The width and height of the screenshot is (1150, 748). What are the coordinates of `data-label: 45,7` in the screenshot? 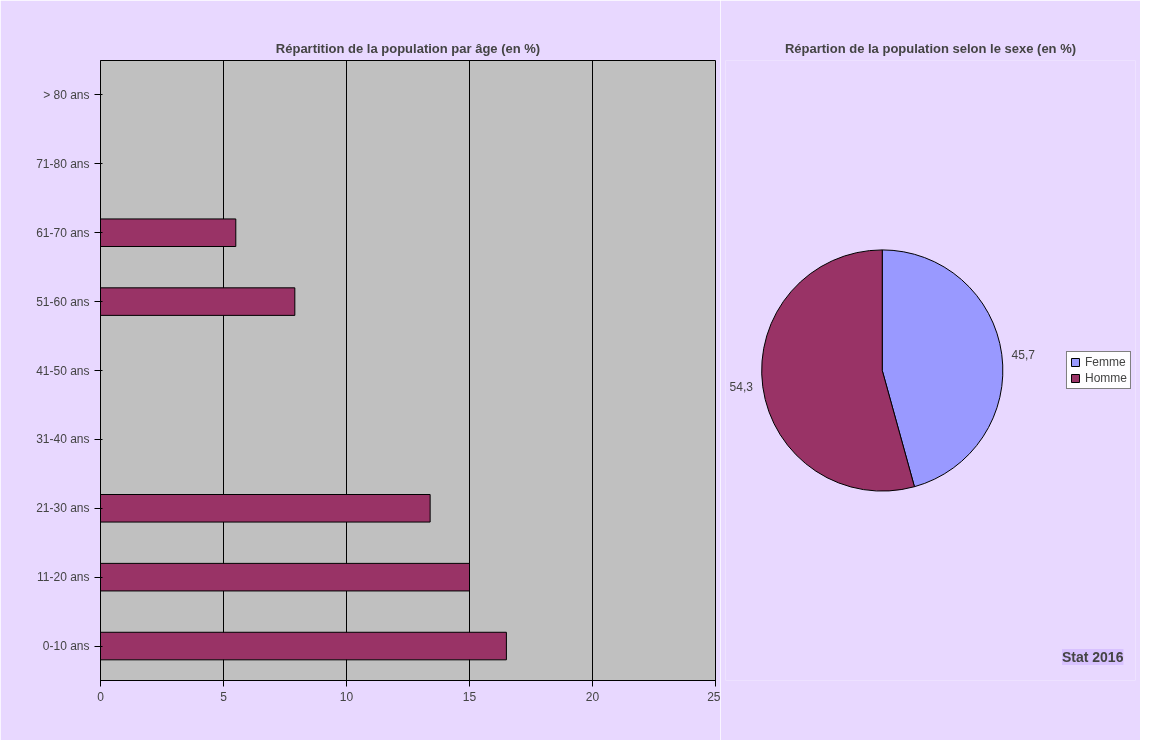 It's located at (1023, 354).